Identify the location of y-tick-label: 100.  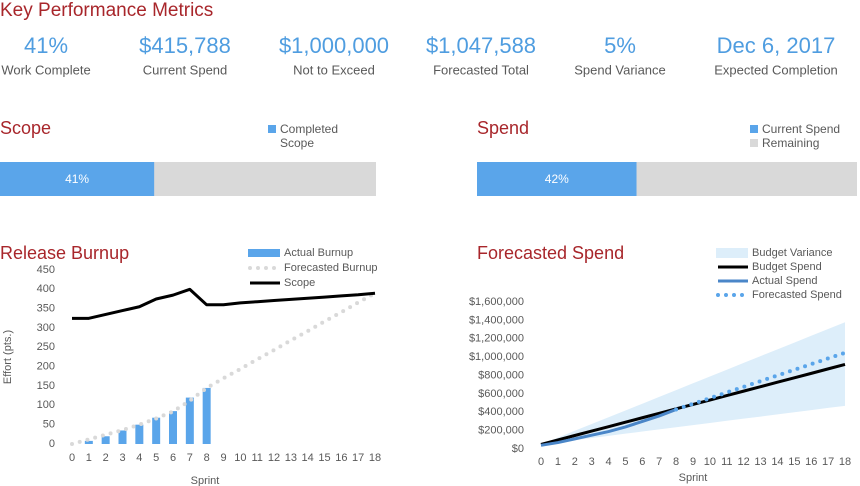
(46, 405).